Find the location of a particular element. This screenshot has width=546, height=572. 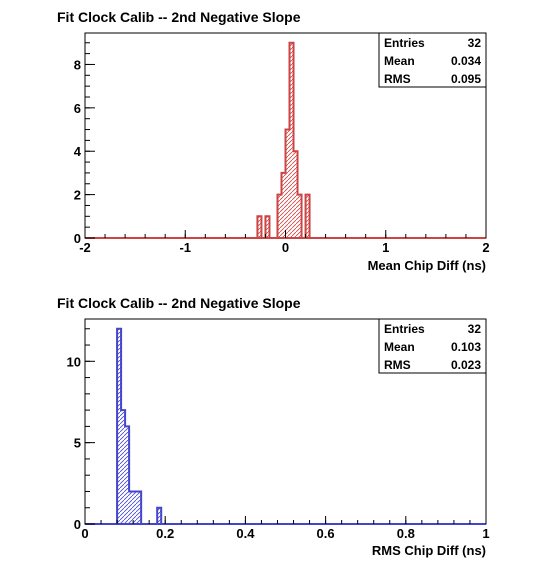

y-tick-label-rms-0: 0 is located at coordinates (77, 524).